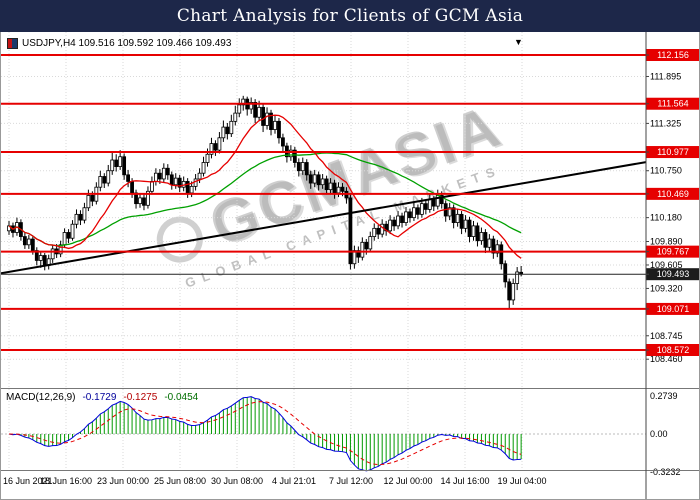 This screenshot has width=700, height=500. What do you see at coordinates (673, 252) in the screenshot?
I see `svg-text: 109.767` at bounding box center [673, 252].